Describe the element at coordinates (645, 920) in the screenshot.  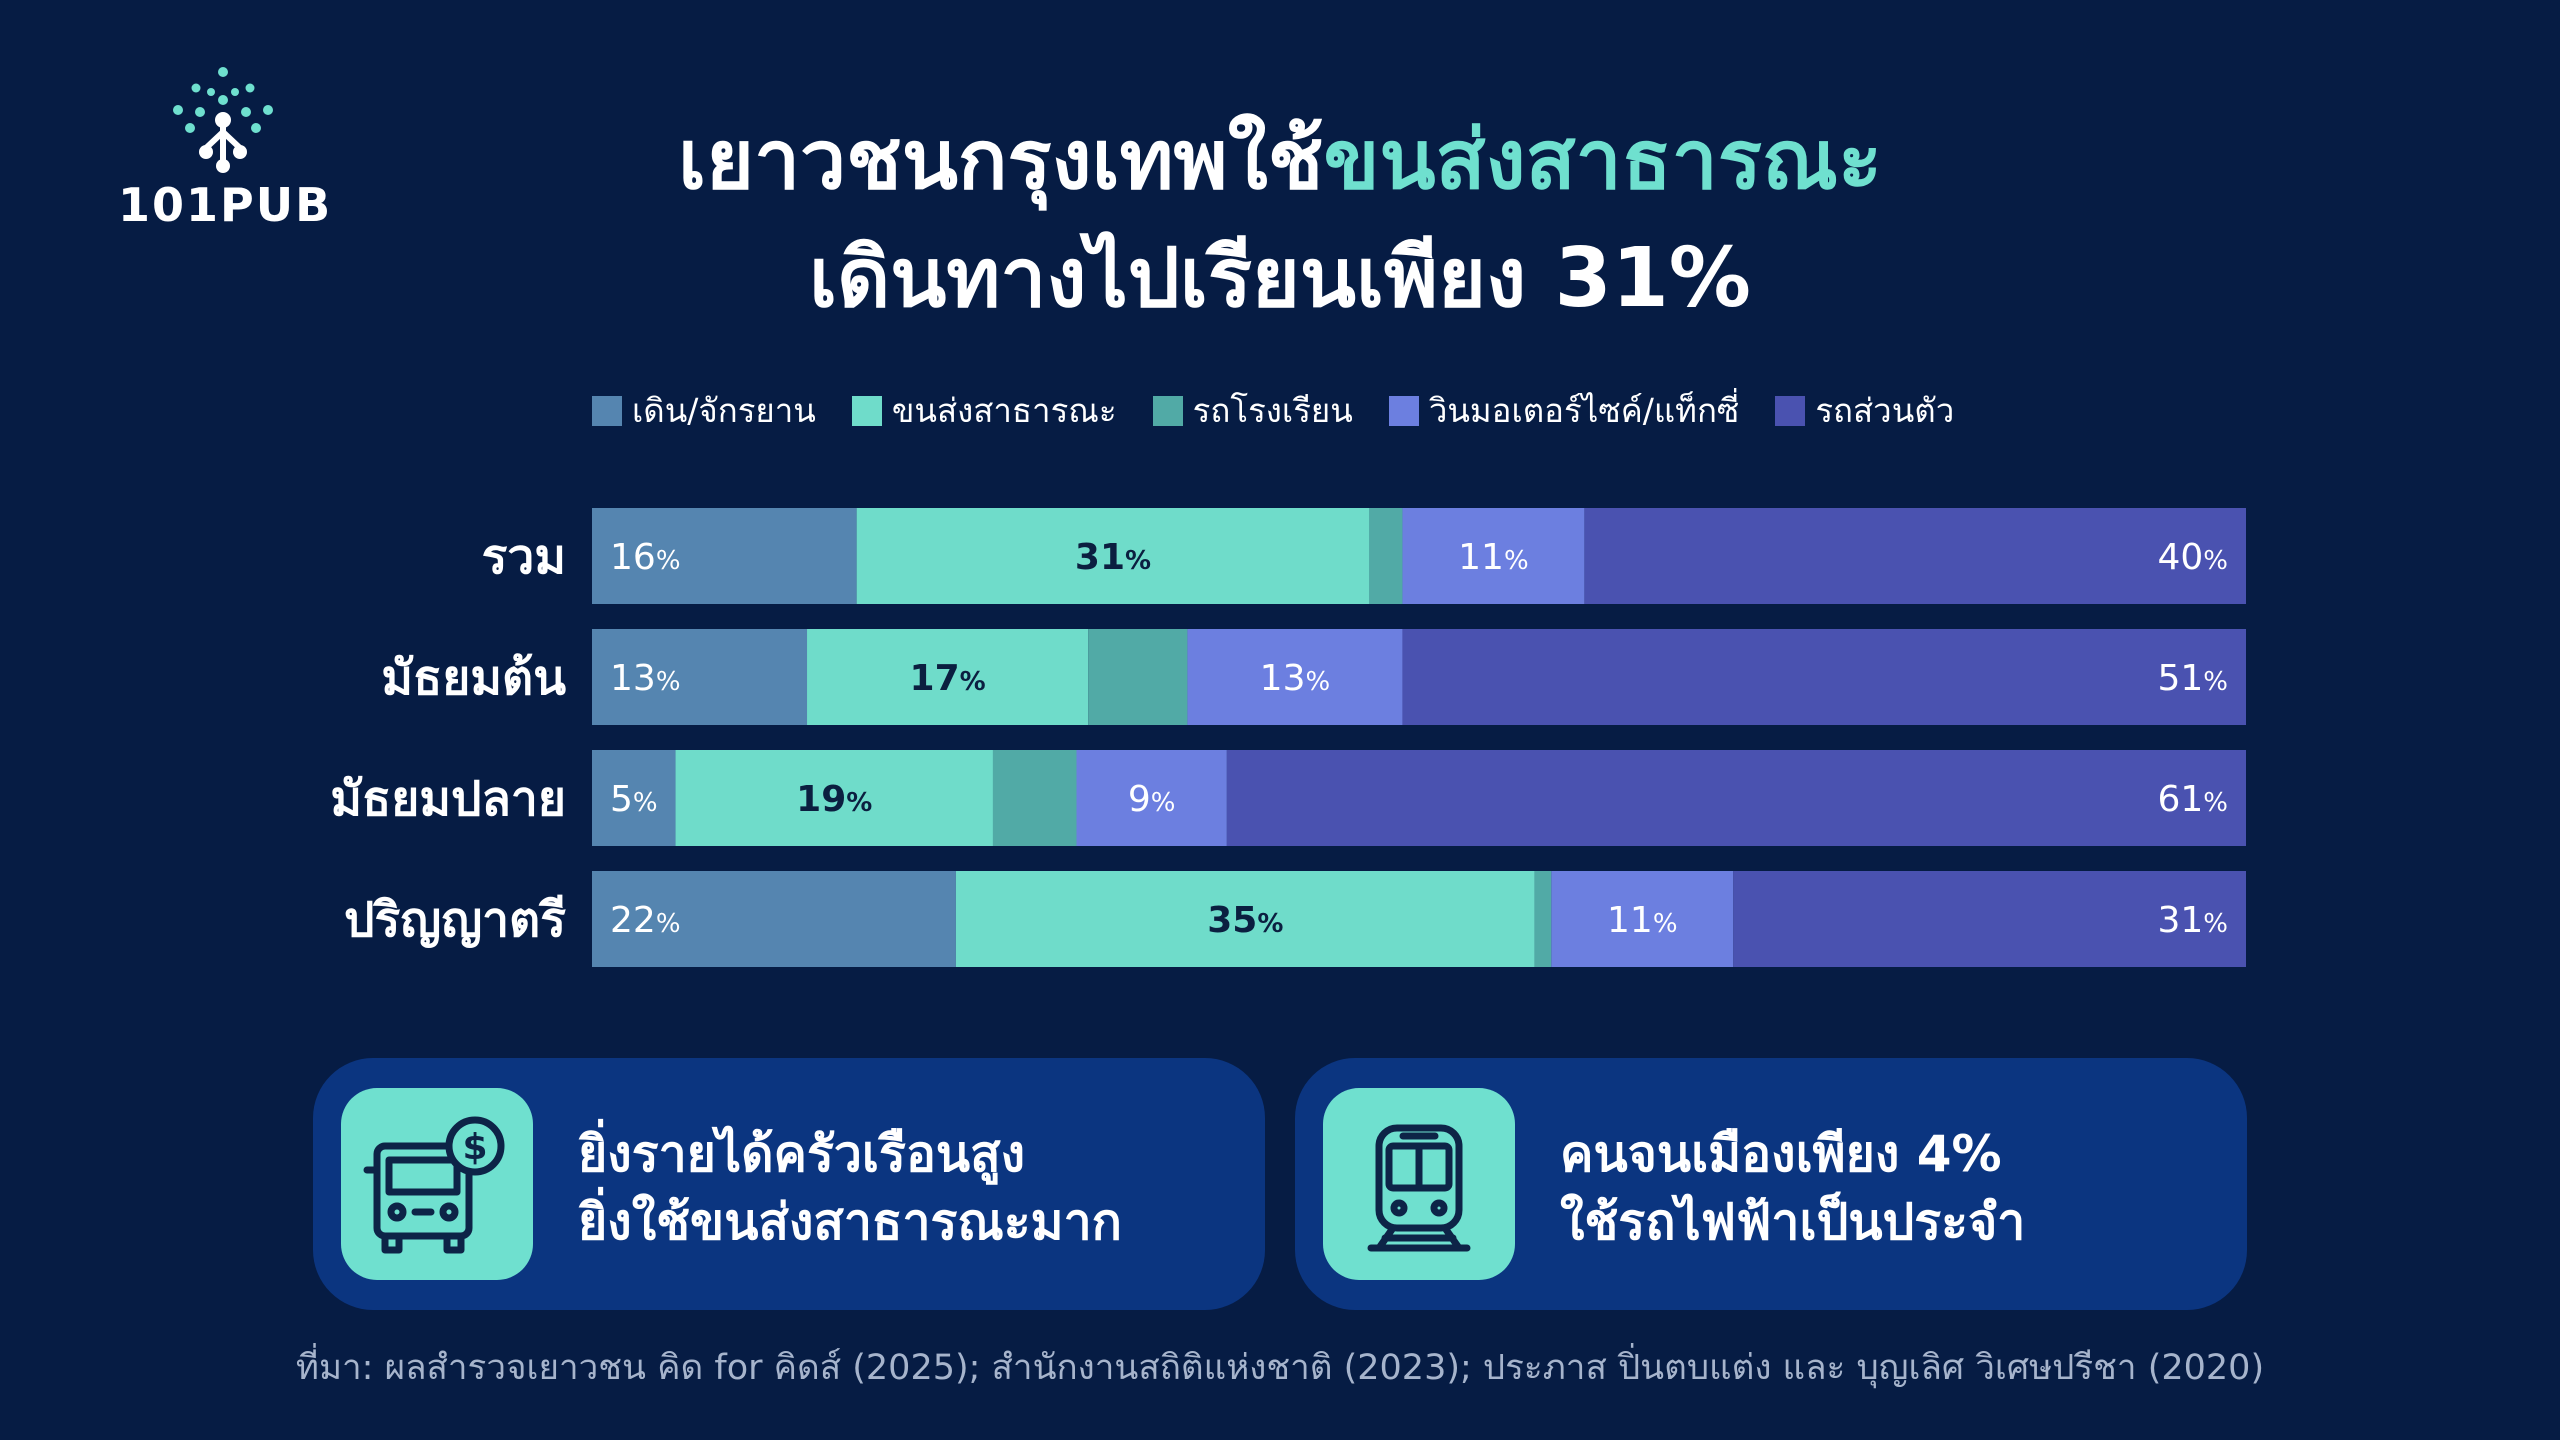
I see `data-label: 22%` at that location.